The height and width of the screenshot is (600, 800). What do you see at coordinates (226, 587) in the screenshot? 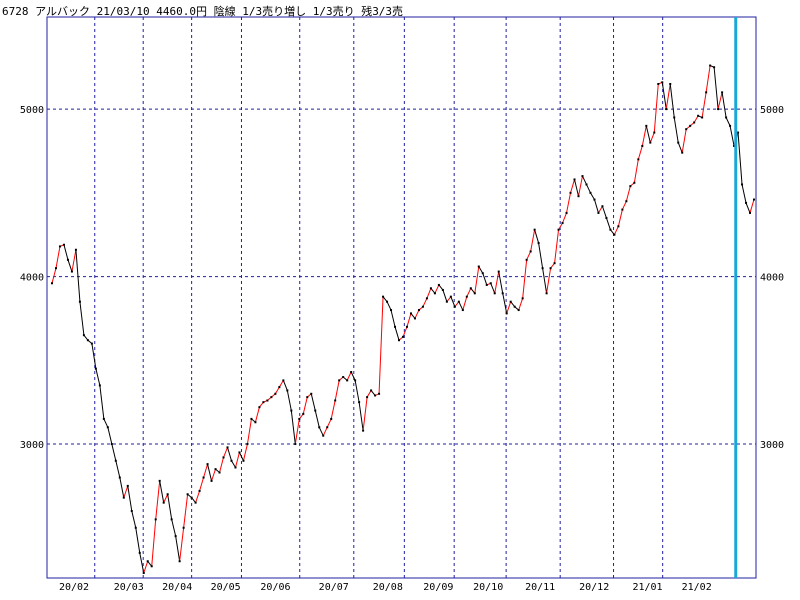
I see `x-tick-label: 20/05` at bounding box center [226, 587].